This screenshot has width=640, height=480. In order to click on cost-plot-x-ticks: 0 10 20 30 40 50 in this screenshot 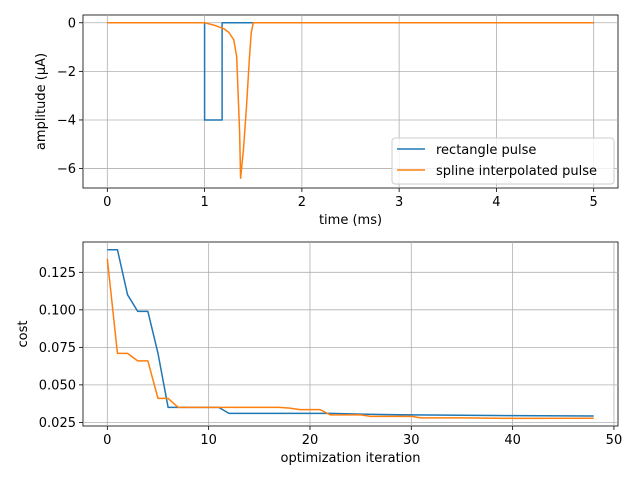, I will do `click(362, 437)`.